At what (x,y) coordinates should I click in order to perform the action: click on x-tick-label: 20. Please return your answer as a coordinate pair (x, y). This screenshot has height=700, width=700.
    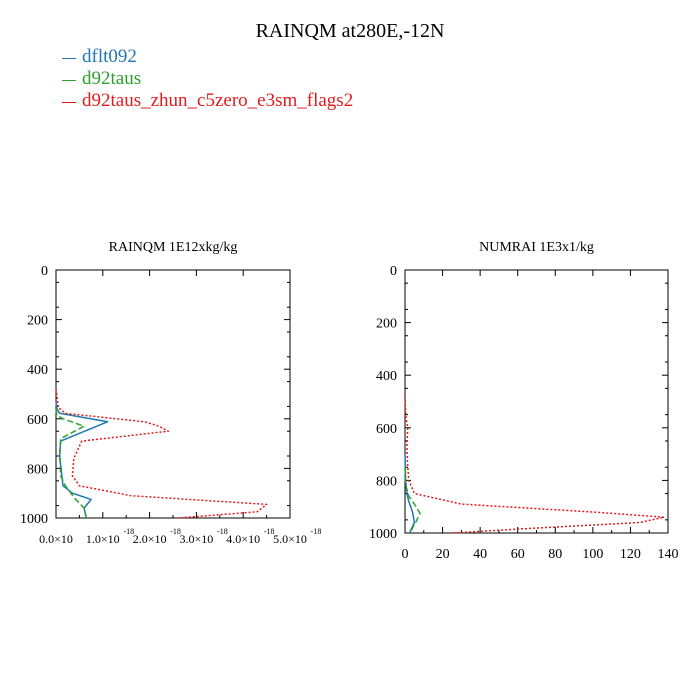
    Looking at the image, I should click on (443, 554).